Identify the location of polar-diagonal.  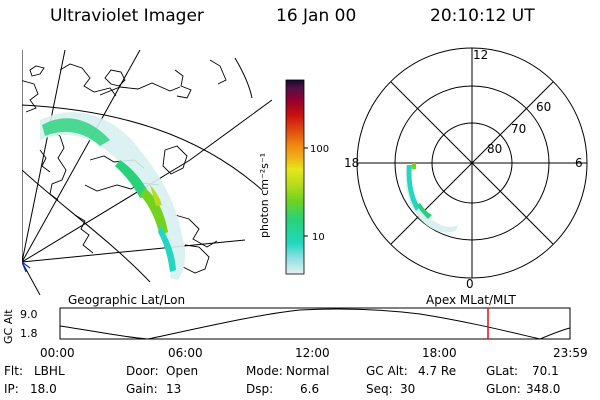
(472, 163).